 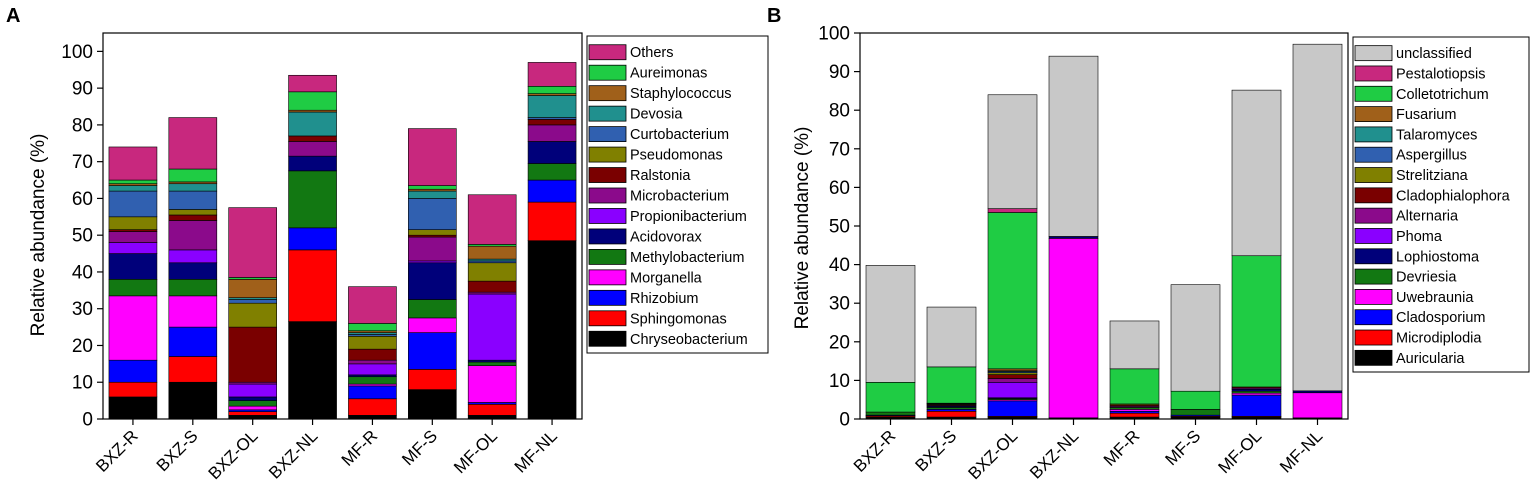 What do you see at coordinates (660, 176) in the screenshot?
I see `legend-label: Ralstonia` at bounding box center [660, 176].